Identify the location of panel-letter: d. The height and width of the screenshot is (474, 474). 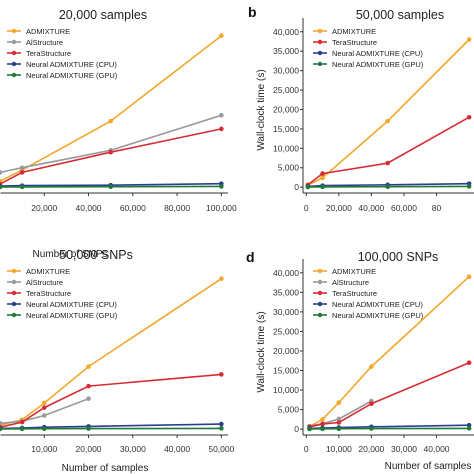
(250, 257).